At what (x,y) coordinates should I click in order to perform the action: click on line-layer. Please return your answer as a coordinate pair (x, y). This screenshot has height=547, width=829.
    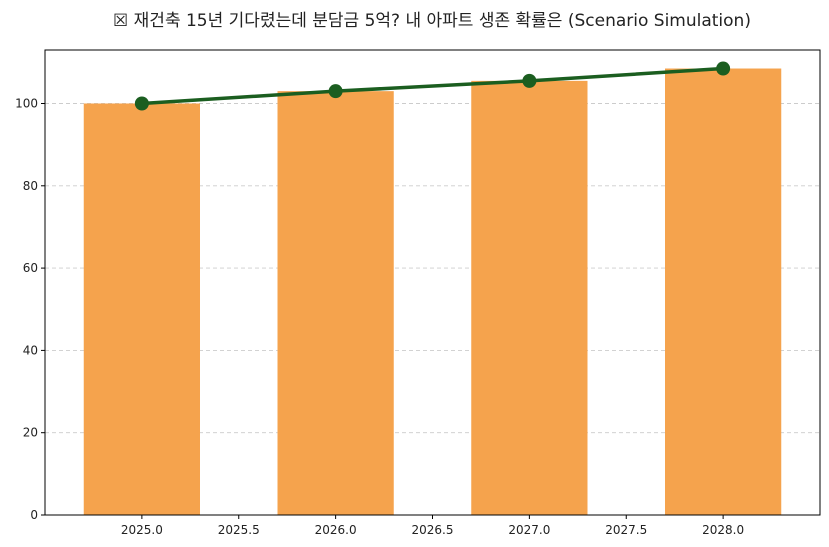
    Looking at the image, I should click on (432, 86).